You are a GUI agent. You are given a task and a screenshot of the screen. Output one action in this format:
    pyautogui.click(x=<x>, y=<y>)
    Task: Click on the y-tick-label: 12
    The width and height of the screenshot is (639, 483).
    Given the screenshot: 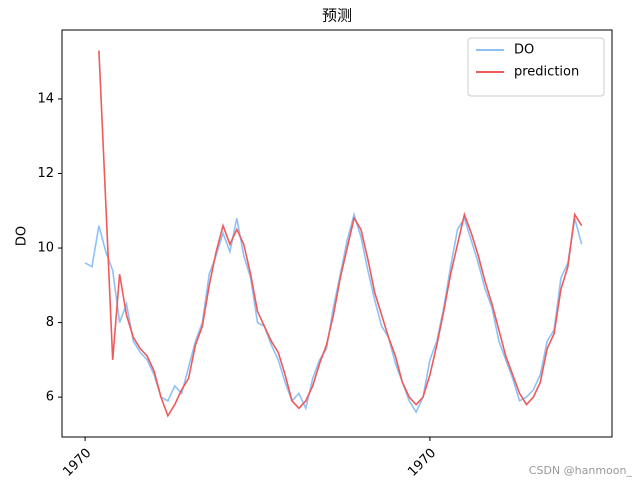 What is the action you would take?
    pyautogui.click(x=45, y=173)
    